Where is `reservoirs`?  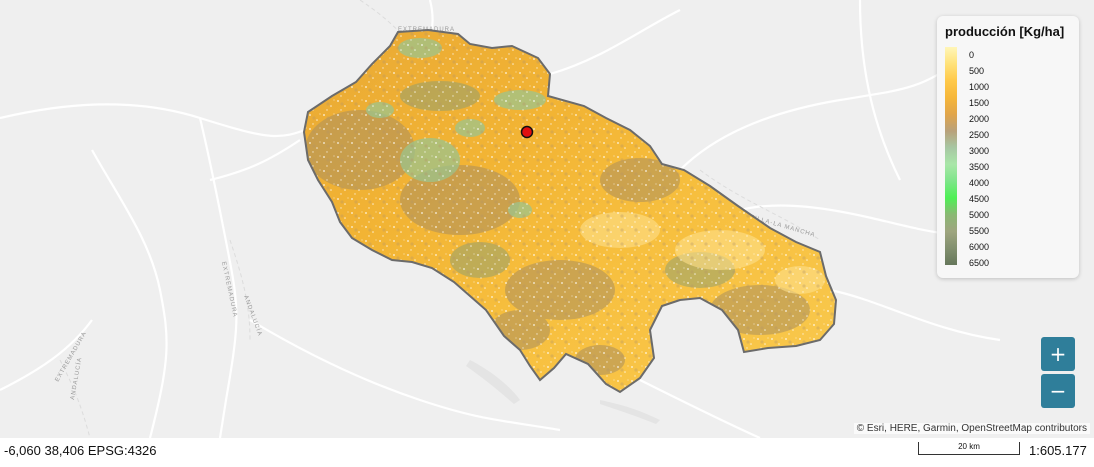
reservoirs is located at coordinates (563, 392).